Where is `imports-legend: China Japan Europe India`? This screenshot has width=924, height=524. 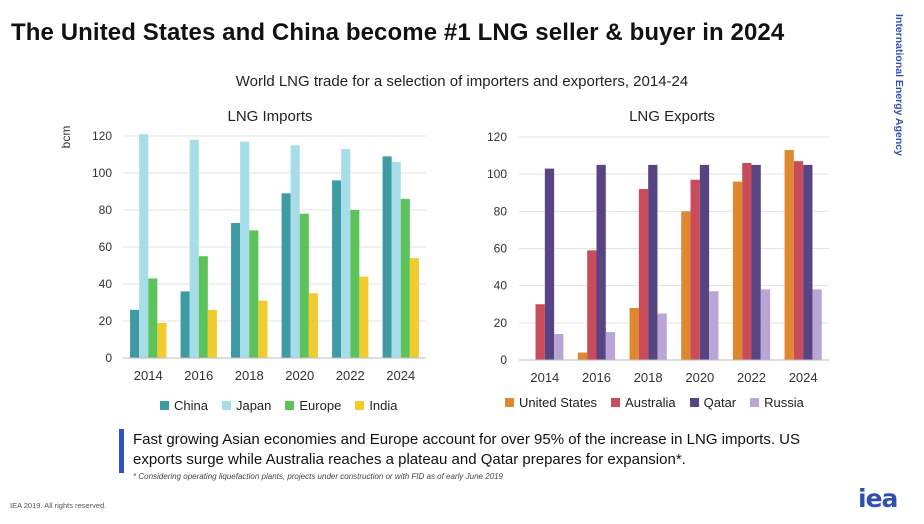 imports-legend: China Japan Europe India is located at coordinates (279, 405).